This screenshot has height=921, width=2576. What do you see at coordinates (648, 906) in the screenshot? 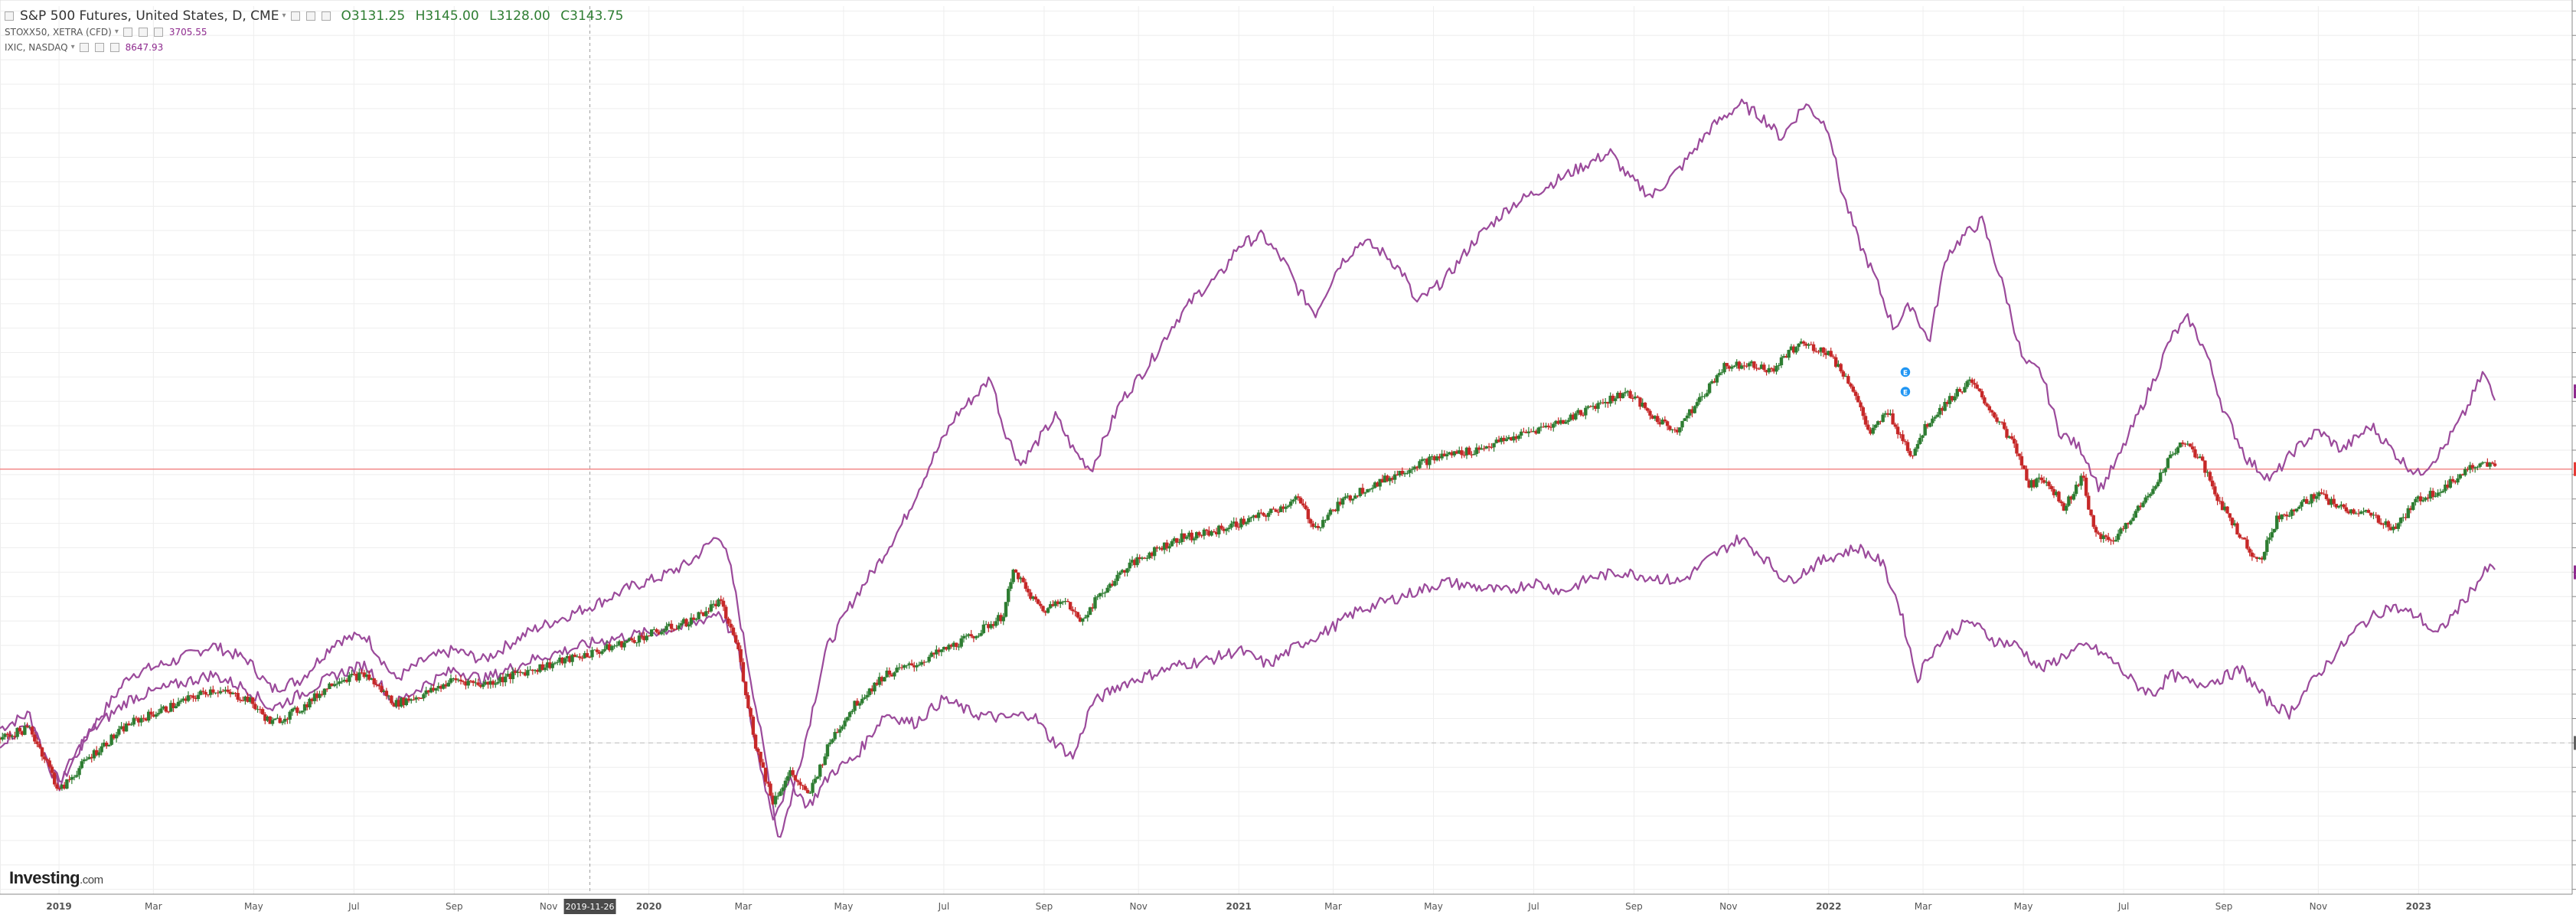
I see `x-tick-label: 2020` at bounding box center [648, 906].